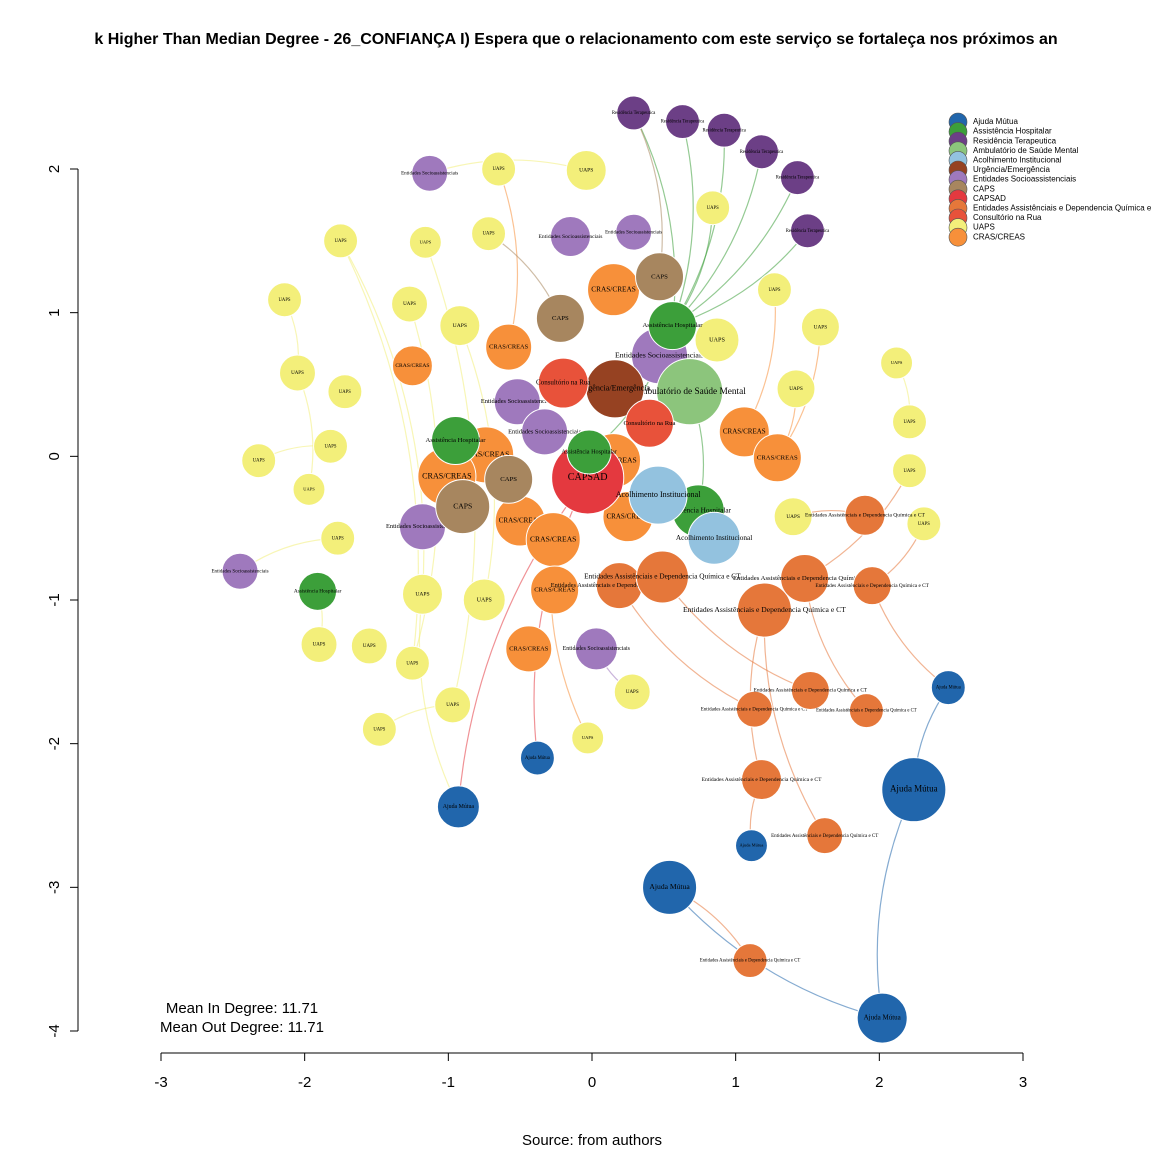 The width and height of the screenshot is (1152, 1152). What do you see at coordinates (242, 1008) in the screenshot?
I see `annotation: Mean In Degree: 11.71` at bounding box center [242, 1008].